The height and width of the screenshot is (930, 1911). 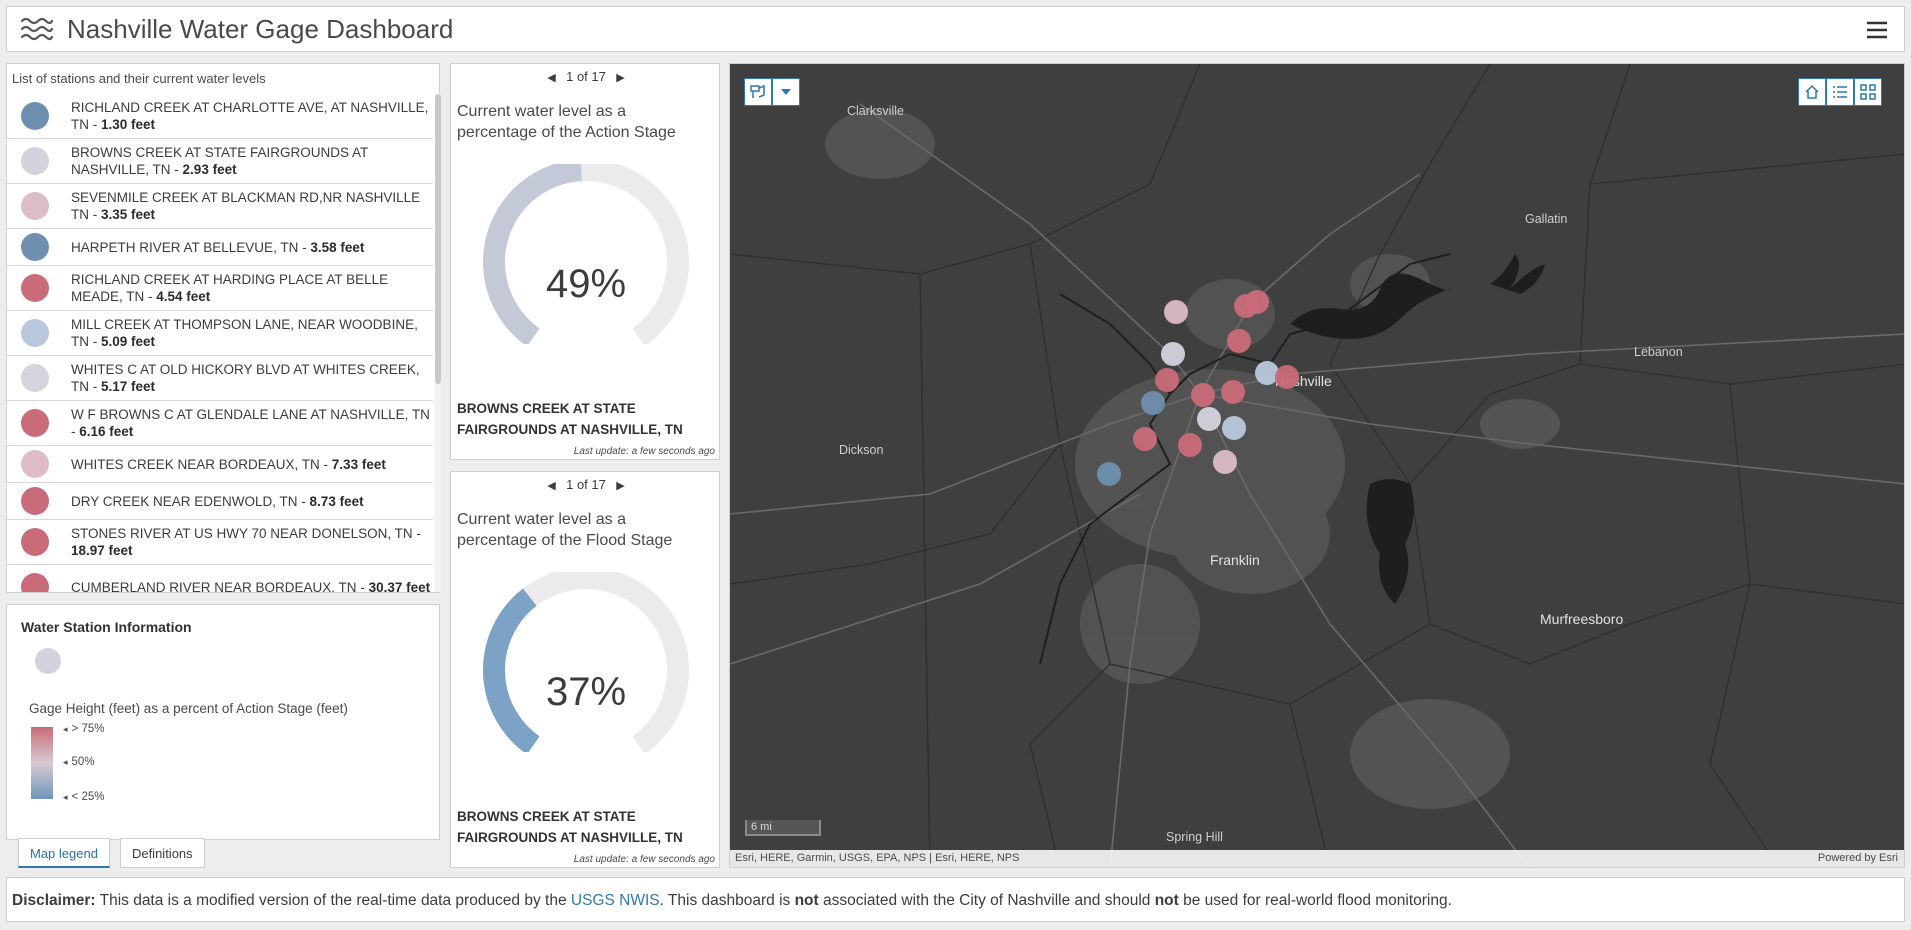 I want to click on station-level: 6.16 feet, so click(x=106, y=431).